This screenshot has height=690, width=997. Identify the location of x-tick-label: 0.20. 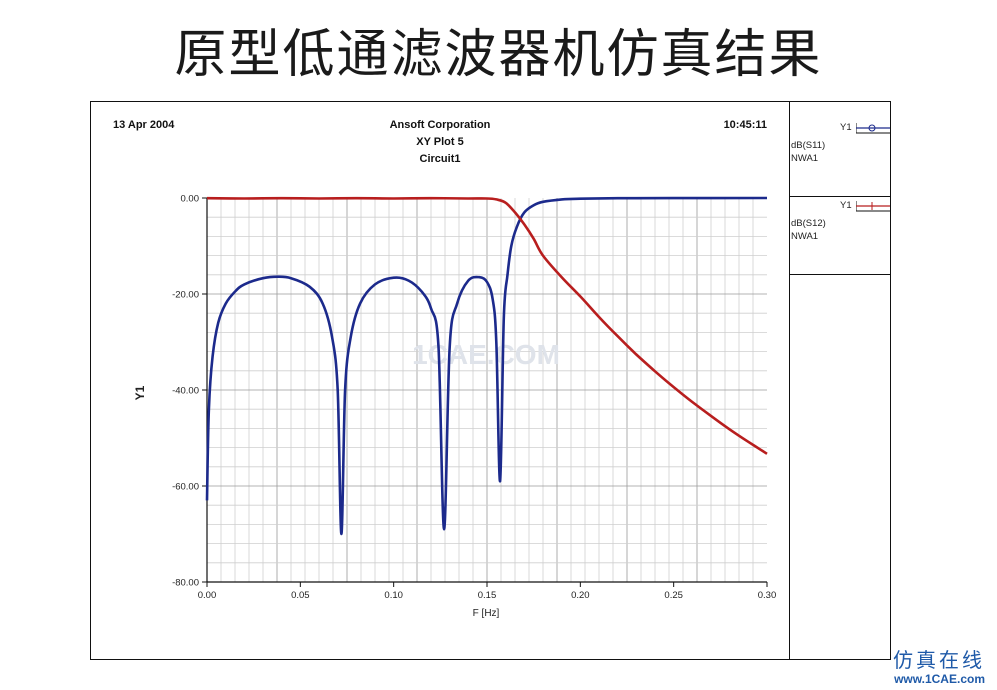
(580, 595).